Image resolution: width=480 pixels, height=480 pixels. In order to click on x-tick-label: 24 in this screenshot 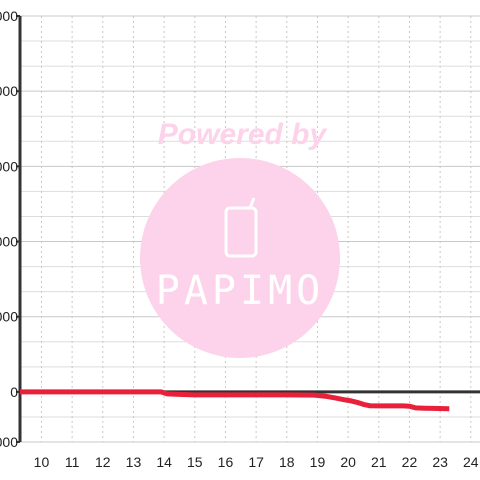, I will do `click(471, 462)`.